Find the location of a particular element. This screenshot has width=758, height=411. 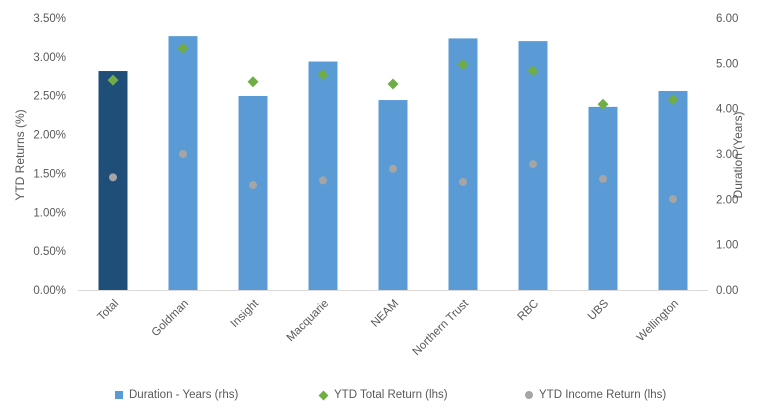

income-return-point-goldman is located at coordinates (183, 154).